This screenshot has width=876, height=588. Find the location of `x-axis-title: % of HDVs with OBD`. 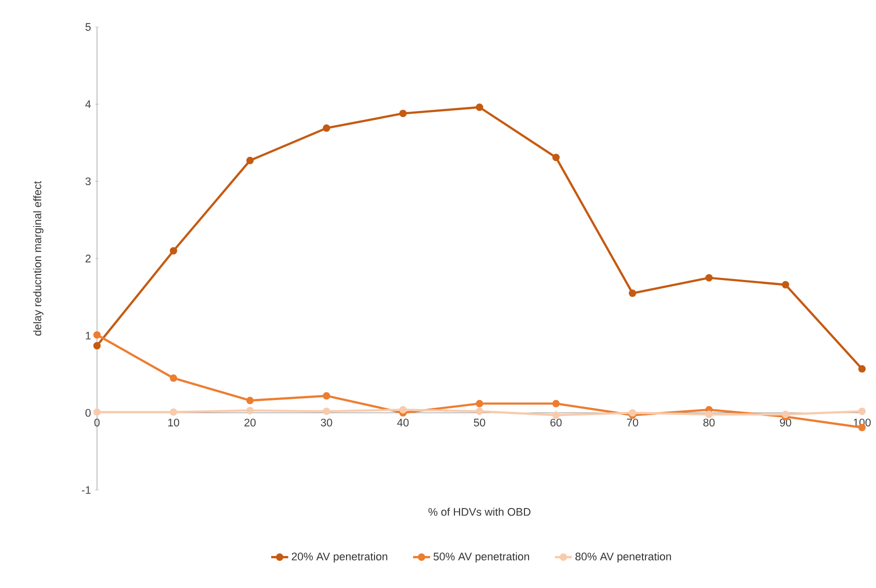

x-axis-title: % of HDVs with OBD is located at coordinates (479, 512).